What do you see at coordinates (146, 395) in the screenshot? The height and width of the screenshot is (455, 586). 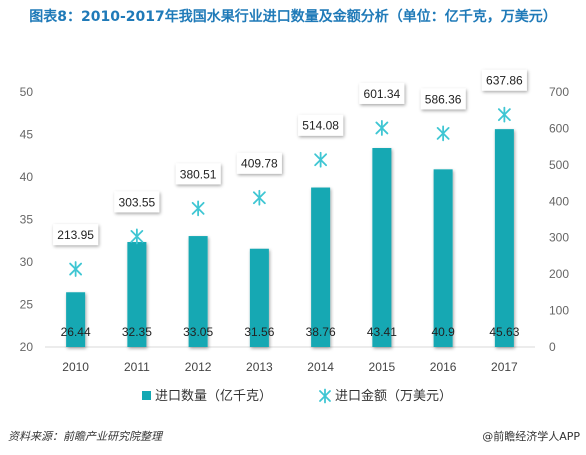 I see `legend-bar-swatch` at bounding box center [146, 395].